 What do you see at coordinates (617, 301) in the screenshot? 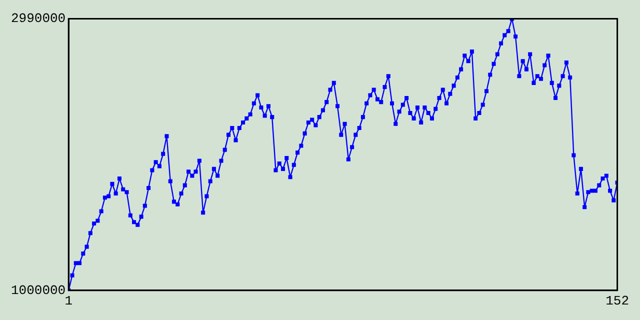
I see `x-tick-label: 152` at bounding box center [617, 301].